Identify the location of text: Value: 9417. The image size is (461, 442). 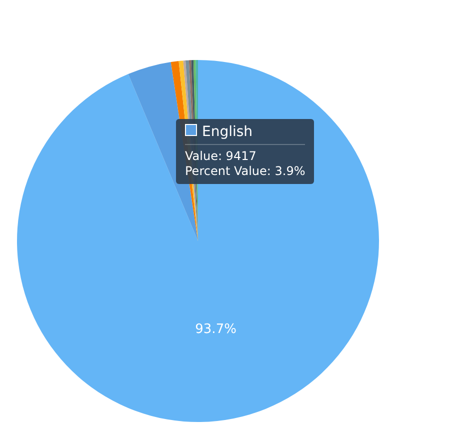
(221, 156).